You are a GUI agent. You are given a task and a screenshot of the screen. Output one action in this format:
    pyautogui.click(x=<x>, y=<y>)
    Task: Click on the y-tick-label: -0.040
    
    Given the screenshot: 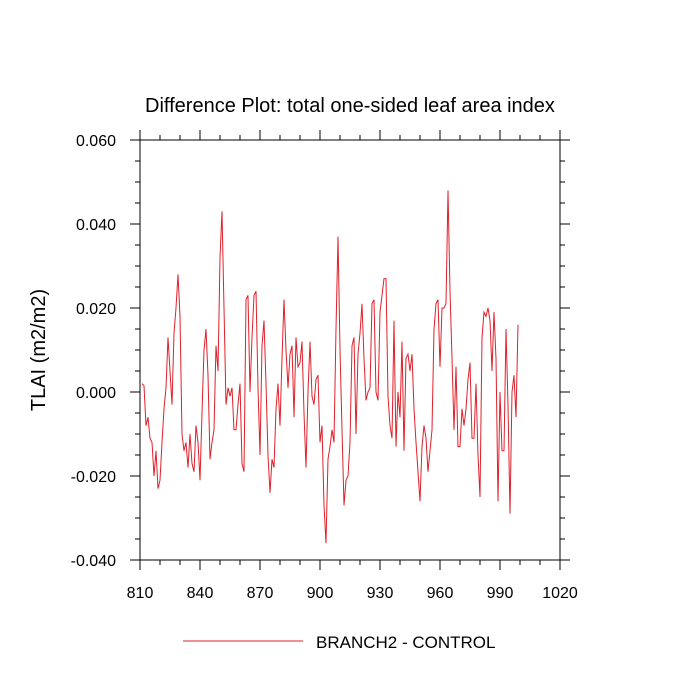 What is the action you would take?
    pyautogui.click(x=93, y=561)
    